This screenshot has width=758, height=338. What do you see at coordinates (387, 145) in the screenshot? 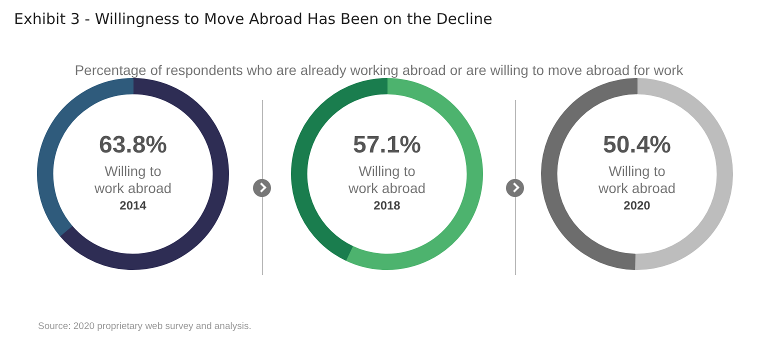
I see `data-label: 57.1%` at bounding box center [387, 145].